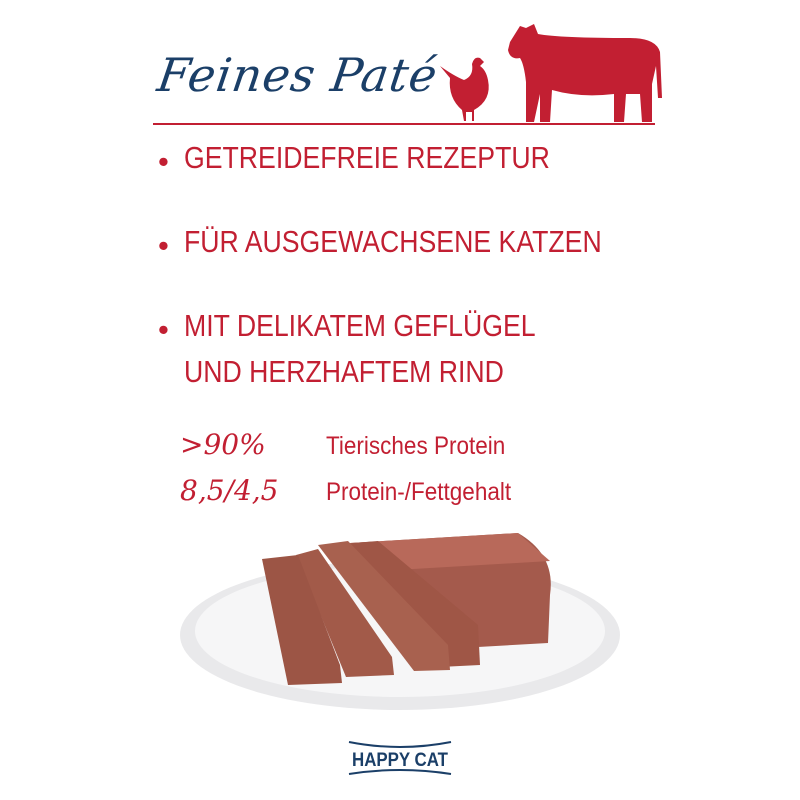  I want to click on stat-label: Protein-/Fettgehalt, so click(419, 492).